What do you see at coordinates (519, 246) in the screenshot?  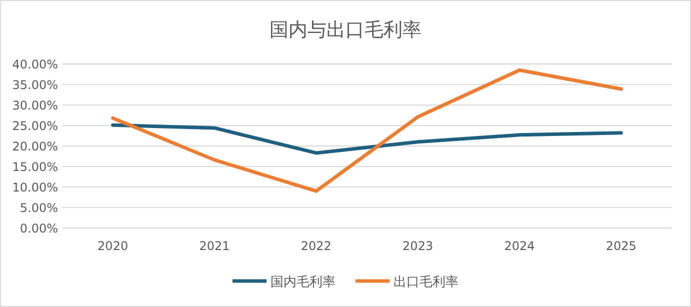 I see `x-tick-label: 2024` at bounding box center [519, 246].